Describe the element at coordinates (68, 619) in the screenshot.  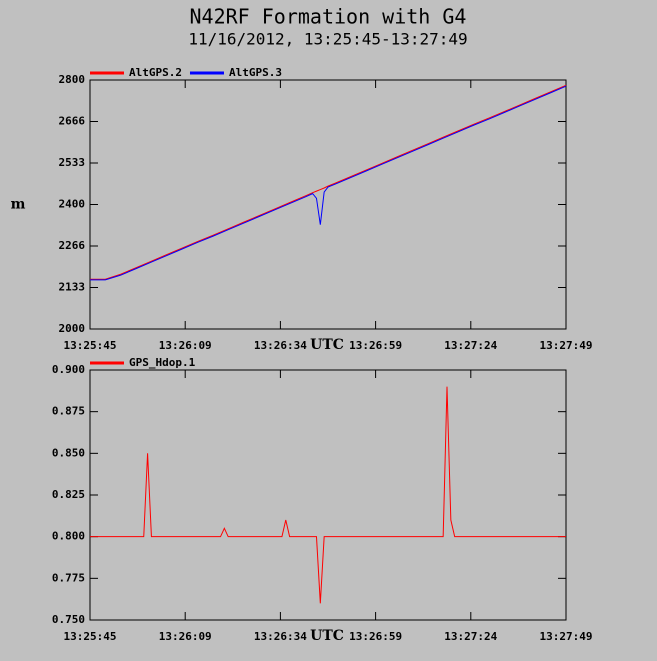
I see `y-tick-label: 0.750` at that location.